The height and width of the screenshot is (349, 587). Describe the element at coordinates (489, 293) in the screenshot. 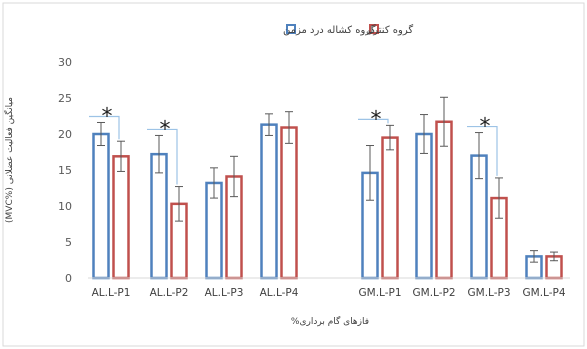

I see `x-tick-label: GM.L-P3` at that location.